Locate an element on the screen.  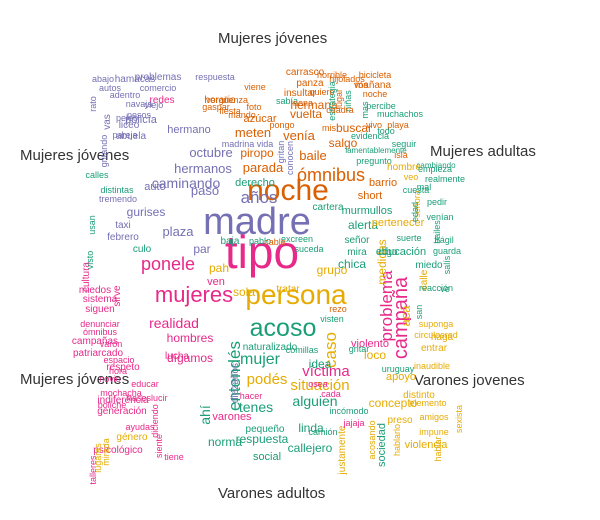
word-193: baja is located at coordinates (230, 241).